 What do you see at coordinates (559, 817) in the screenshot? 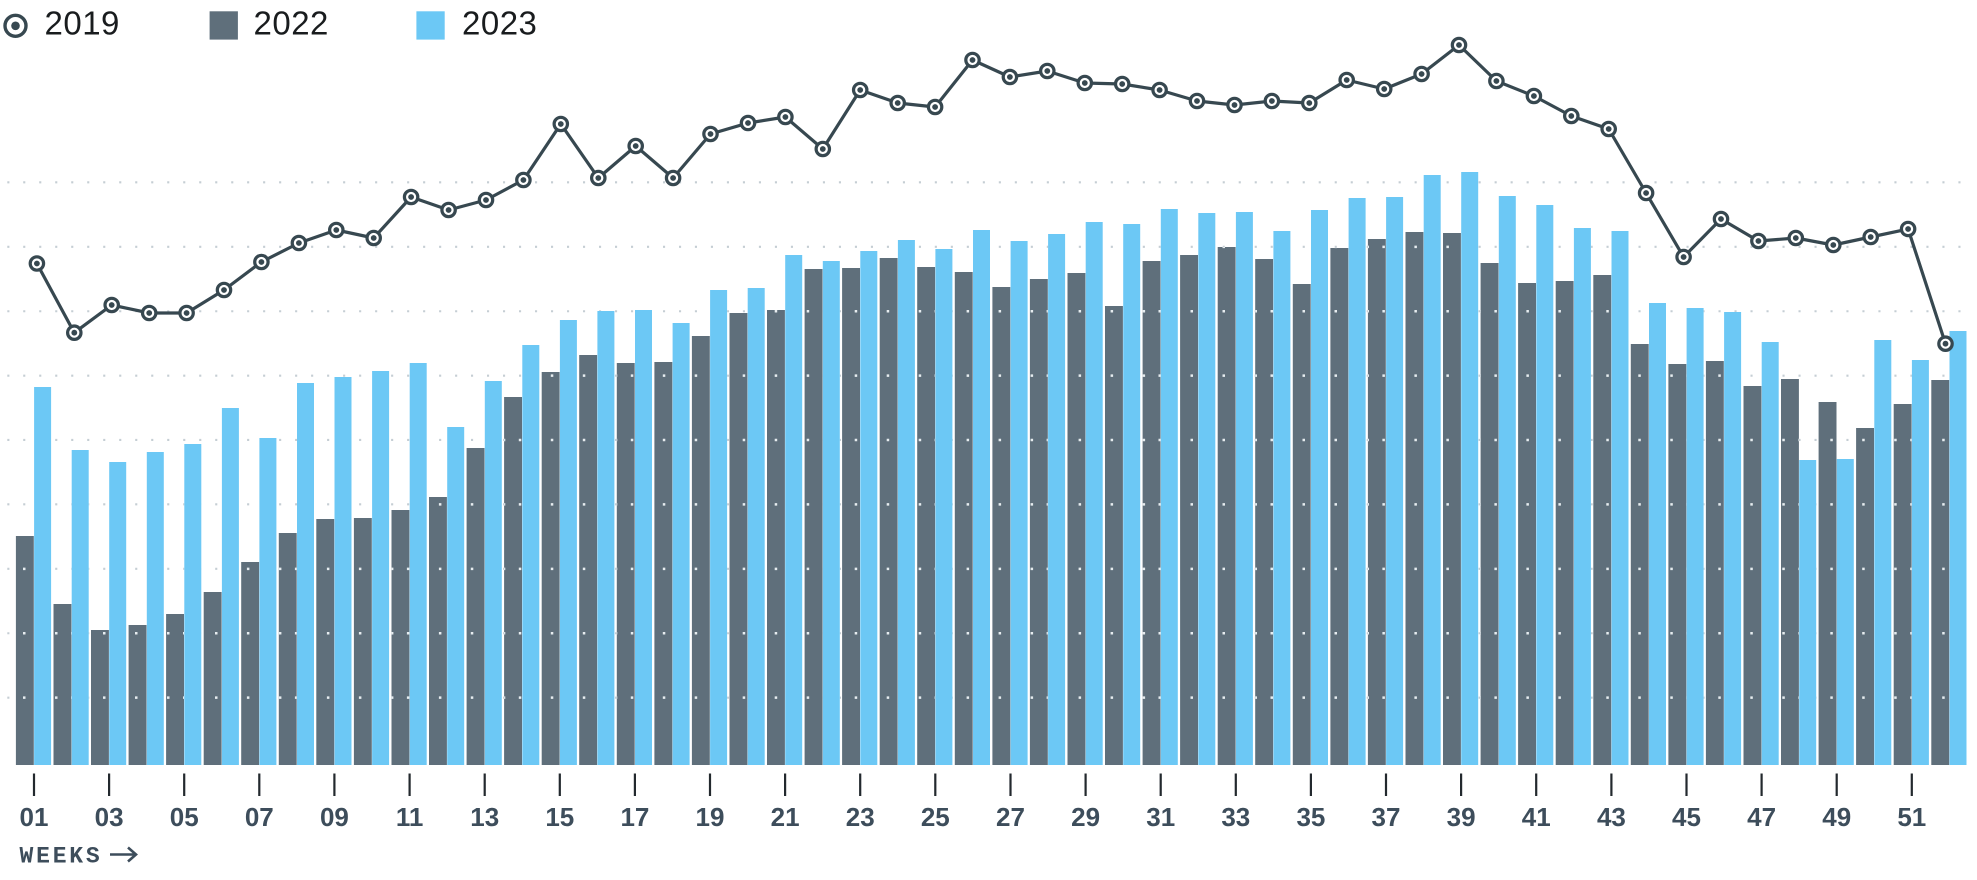
I see `svg-text: 15` at bounding box center [559, 817].